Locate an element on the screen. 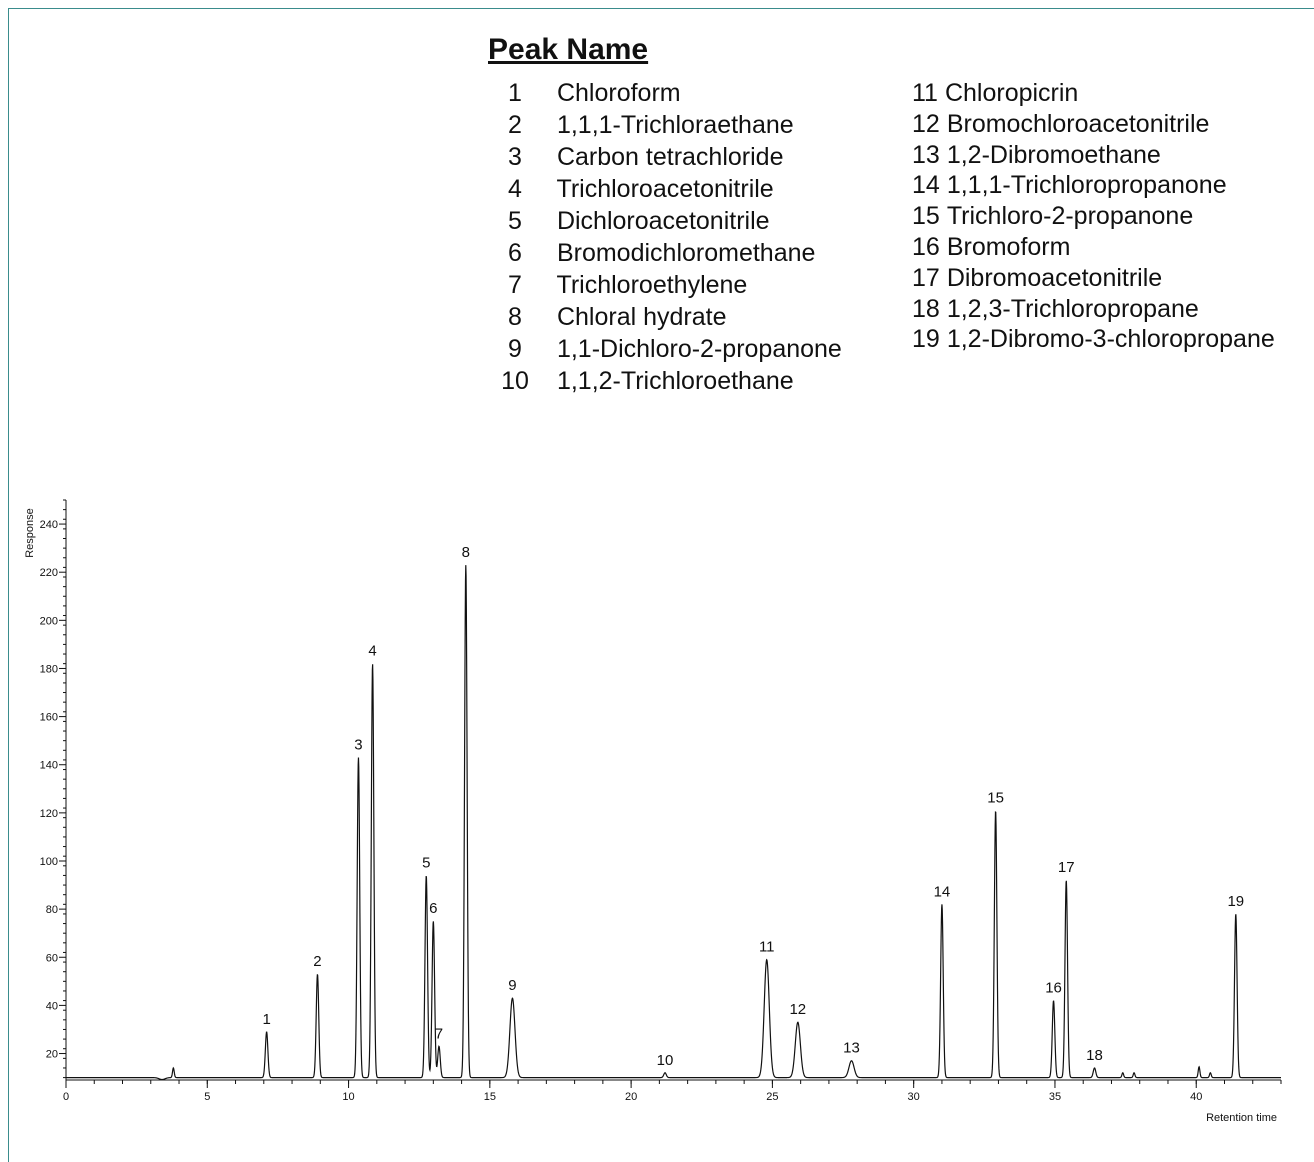  y-tick-label: 20 is located at coordinates (52, 1055).